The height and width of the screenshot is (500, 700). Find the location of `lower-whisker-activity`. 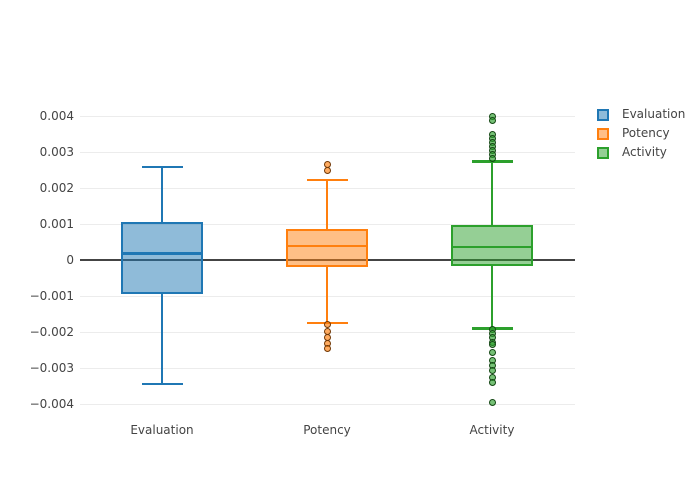

lower-whisker-activity is located at coordinates (492, 297).